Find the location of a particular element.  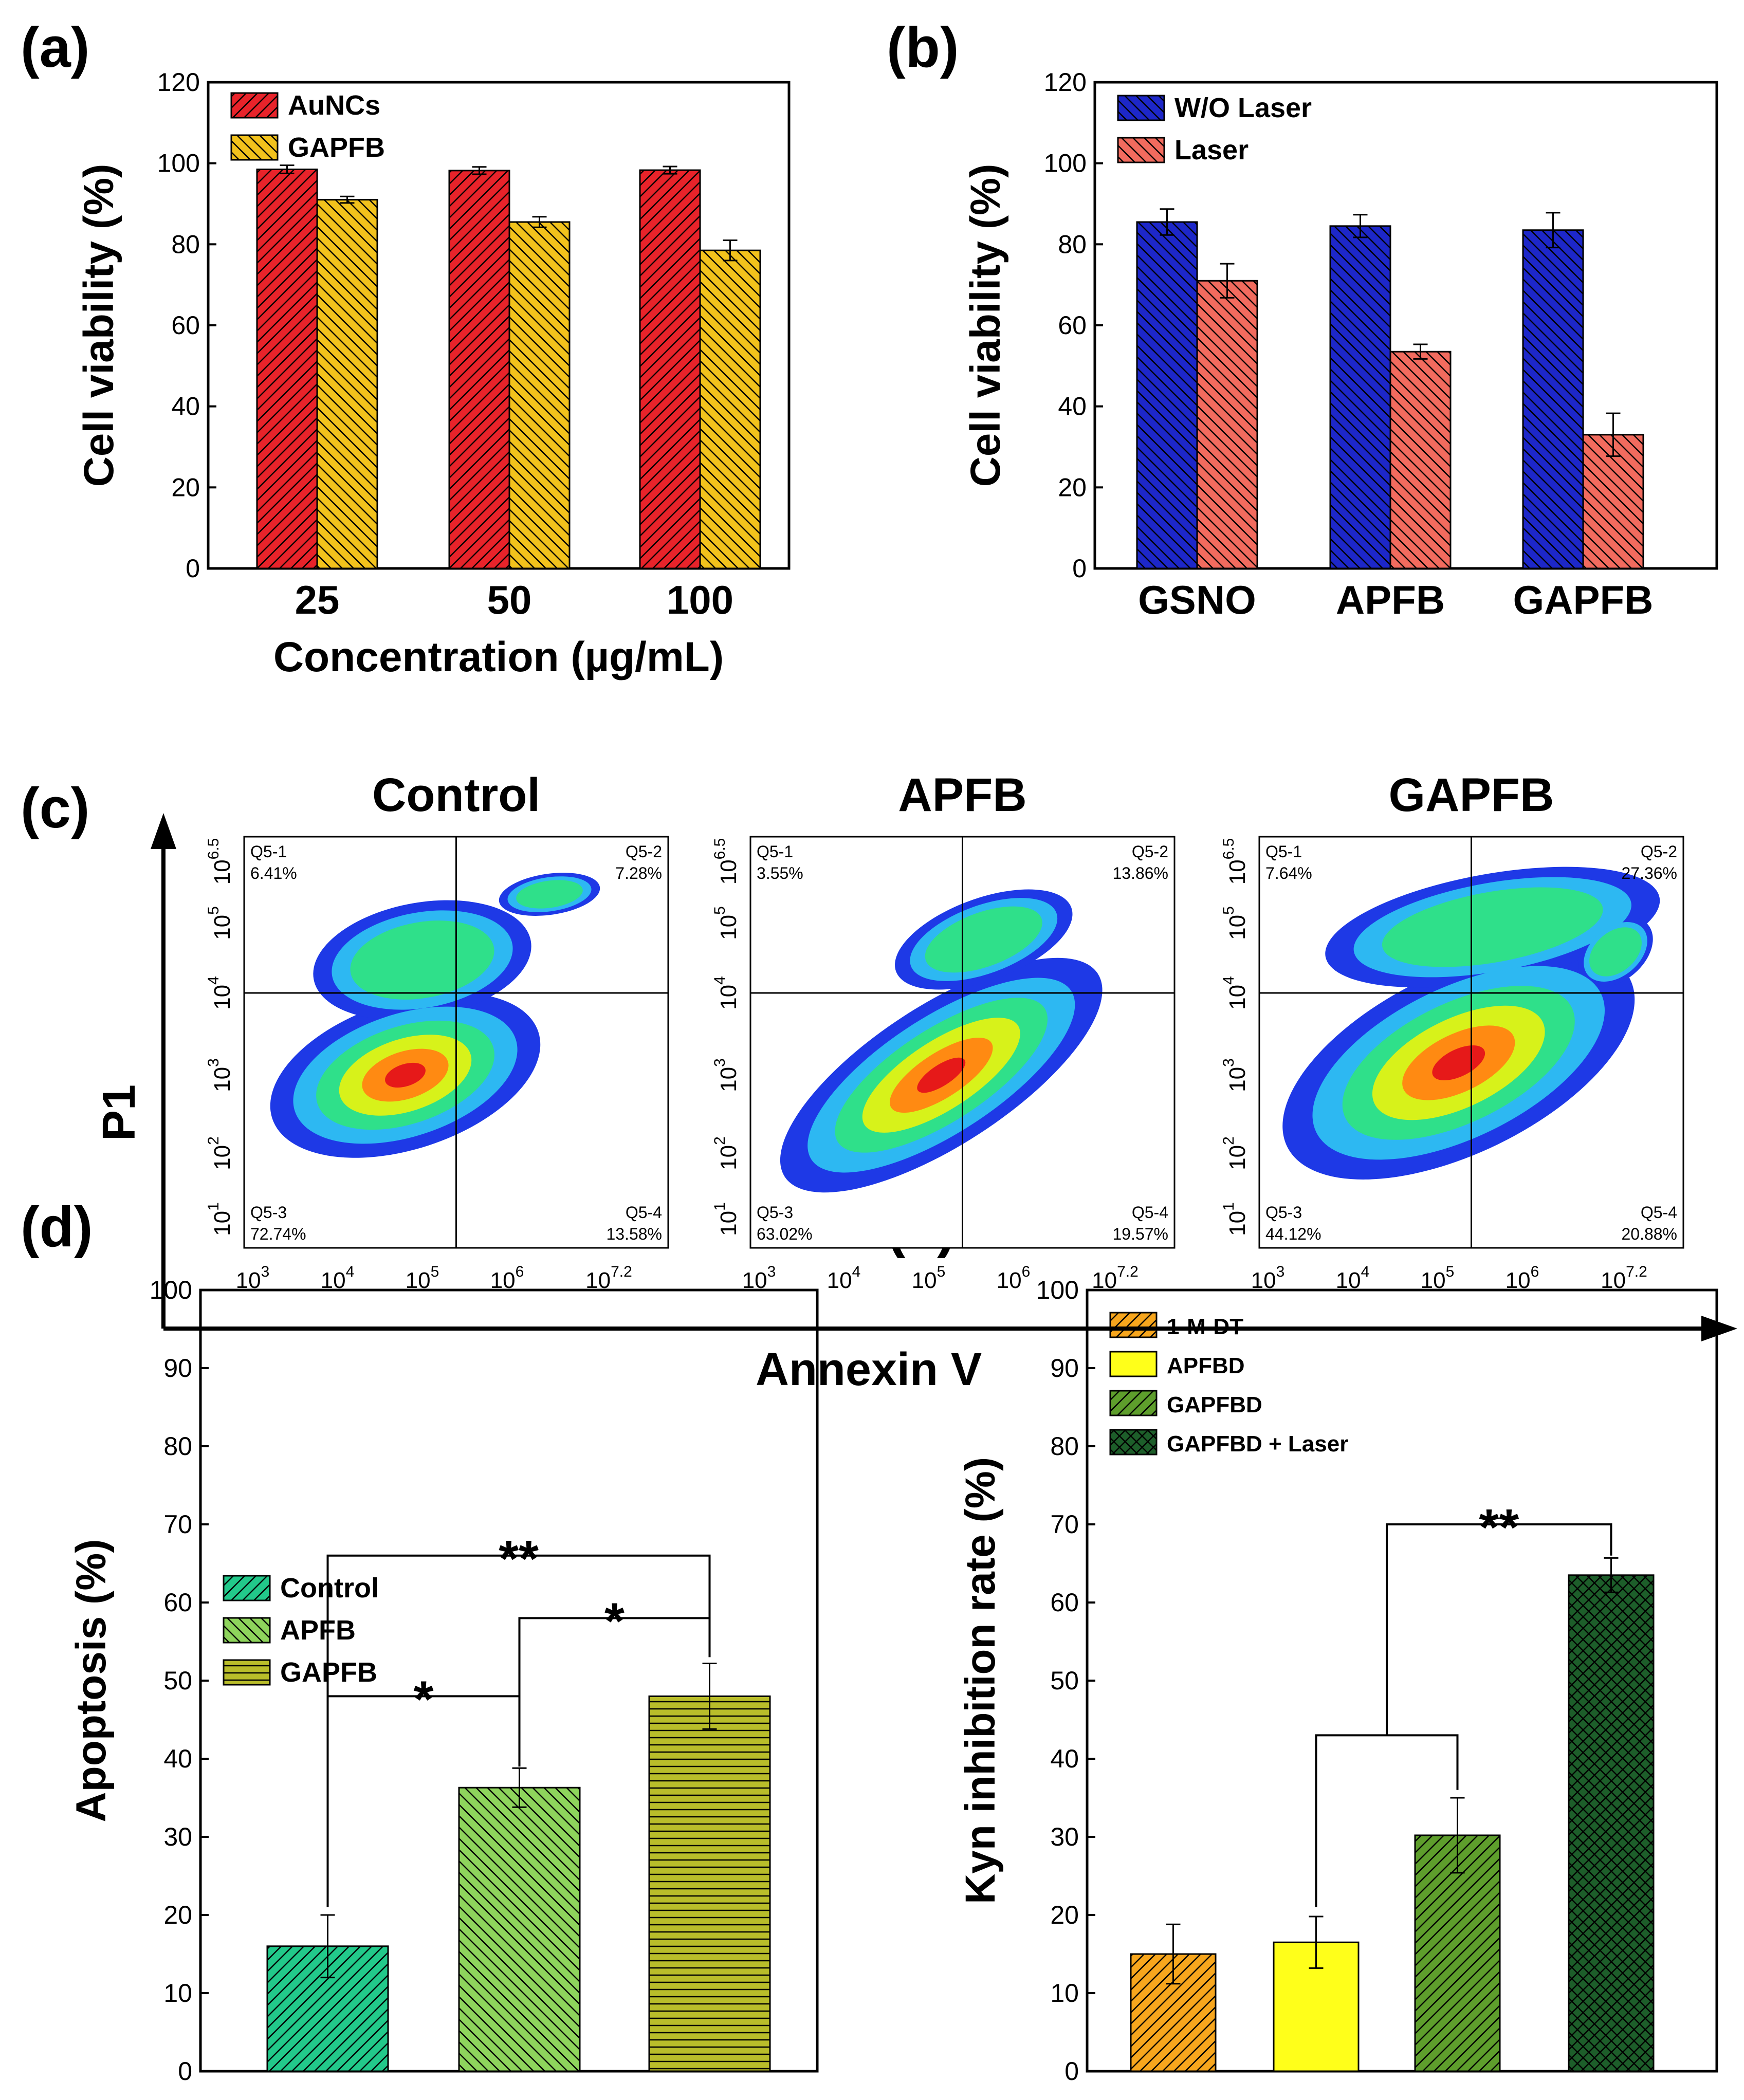

y-tick-label: 100 is located at coordinates (171, 1290).